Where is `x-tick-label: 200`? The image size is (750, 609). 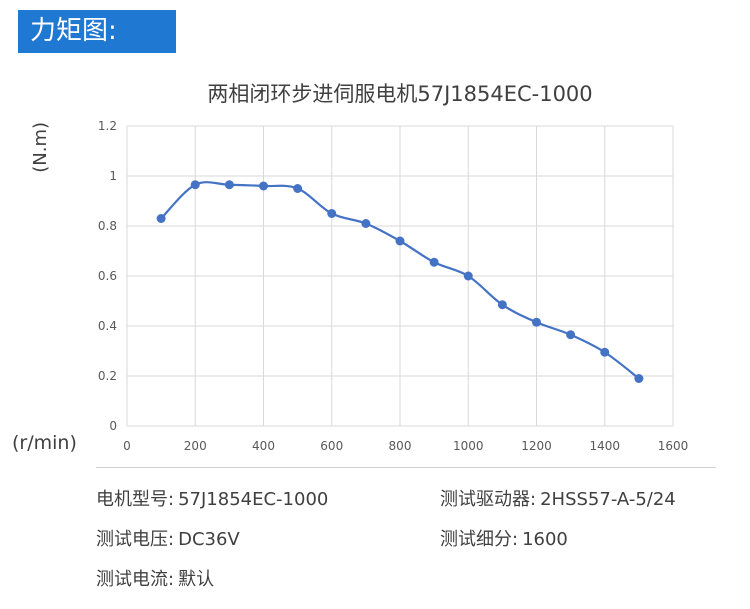
x-tick-label: 200 is located at coordinates (195, 446).